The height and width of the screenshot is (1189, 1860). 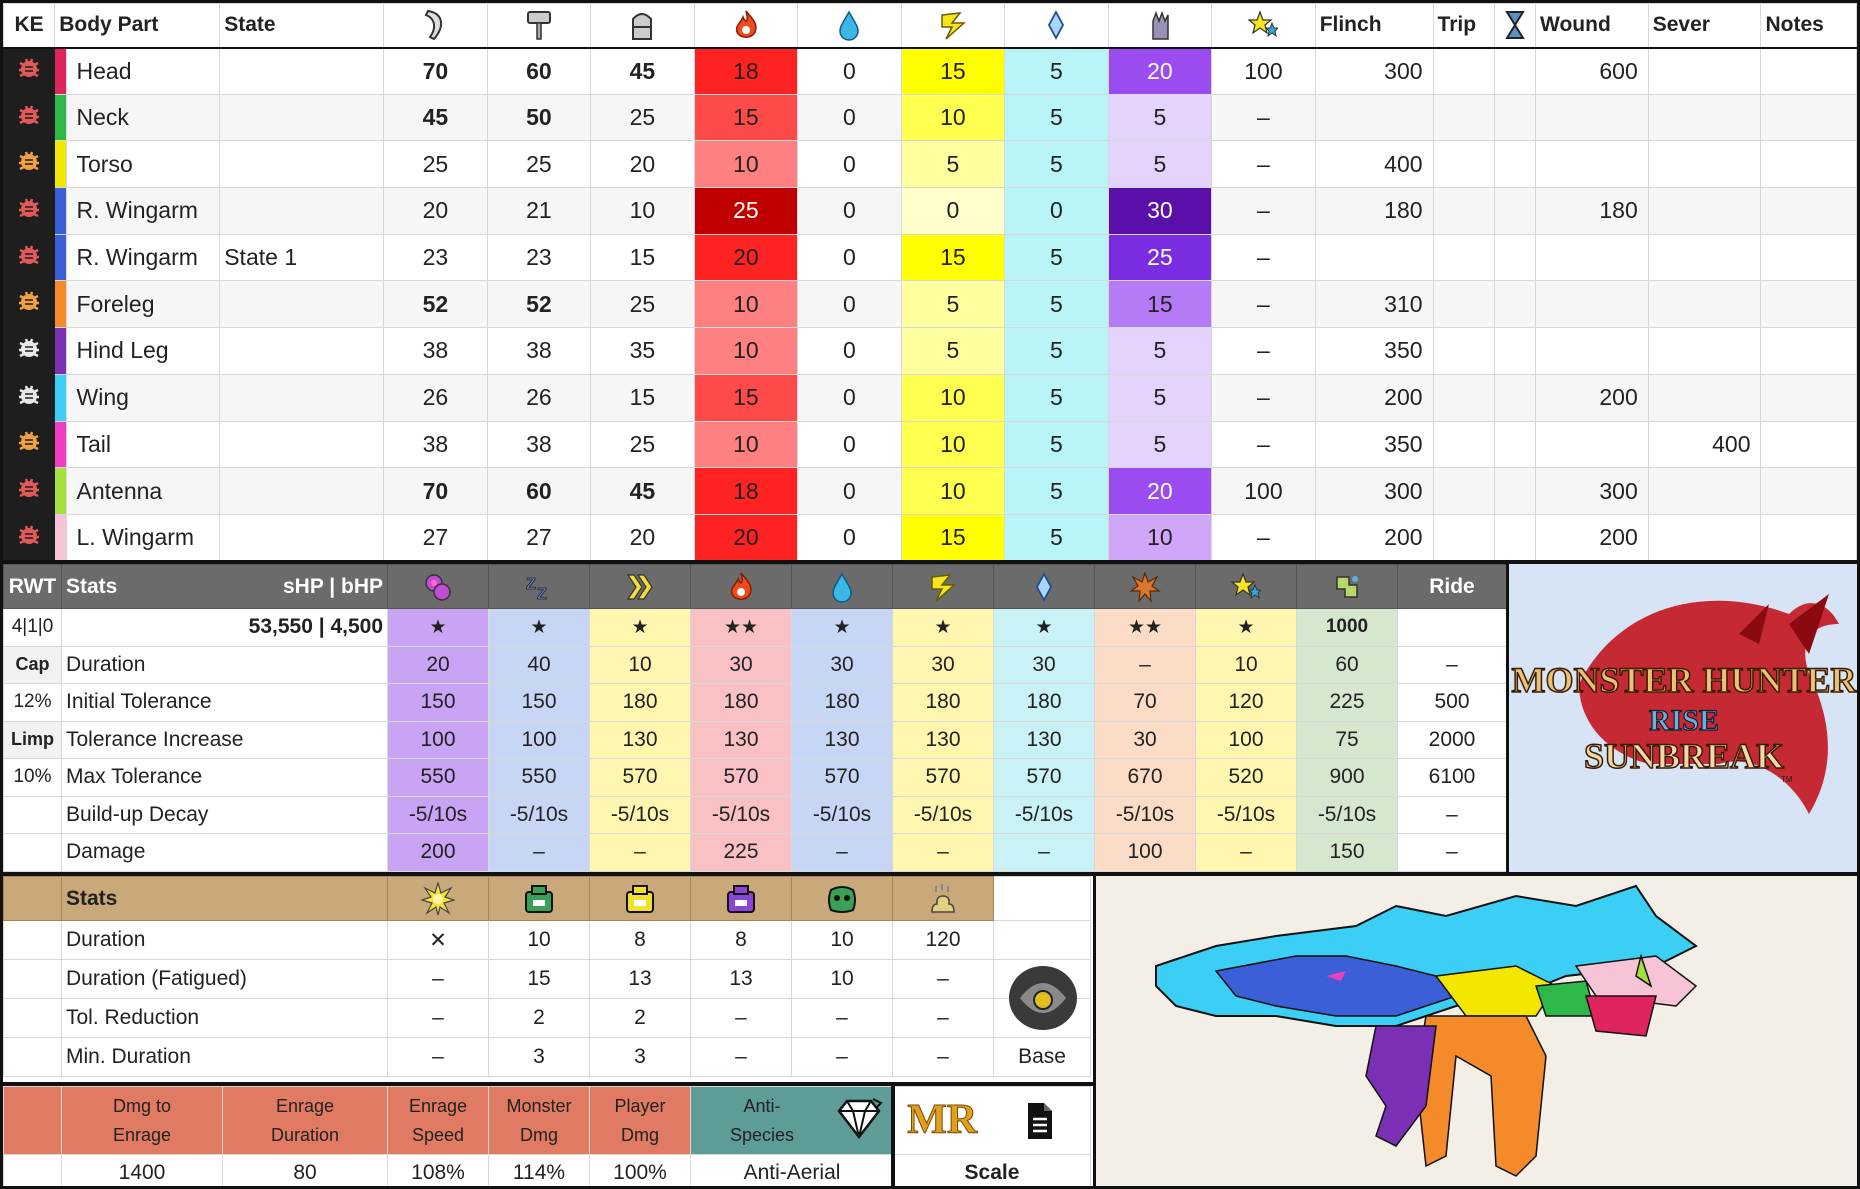 What do you see at coordinates (539, 26) in the screenshot?
I see `blunt-icon` at bounding box center [539, 26].